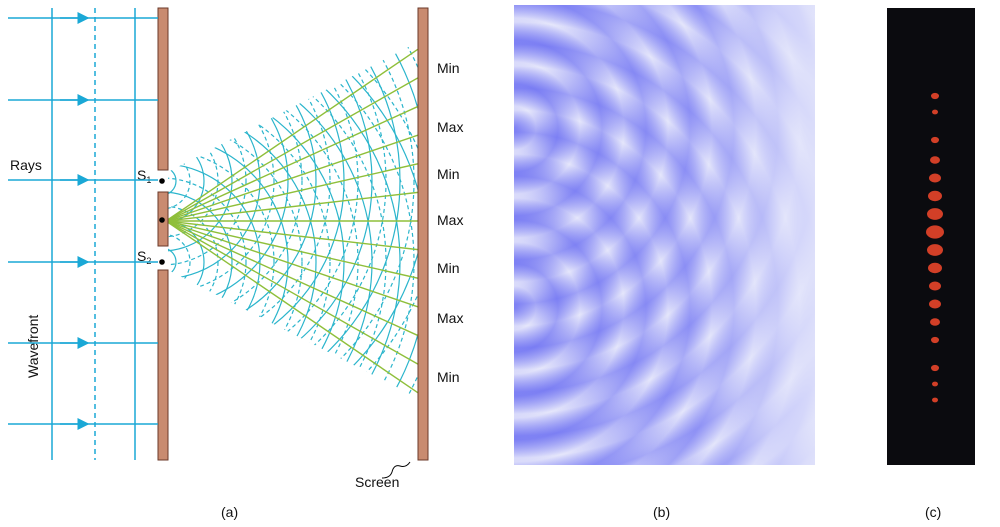  What do you see at coordinates (396, 470) in the screenshot?
I see `screen-pointer` at bounding box center [396, 470].